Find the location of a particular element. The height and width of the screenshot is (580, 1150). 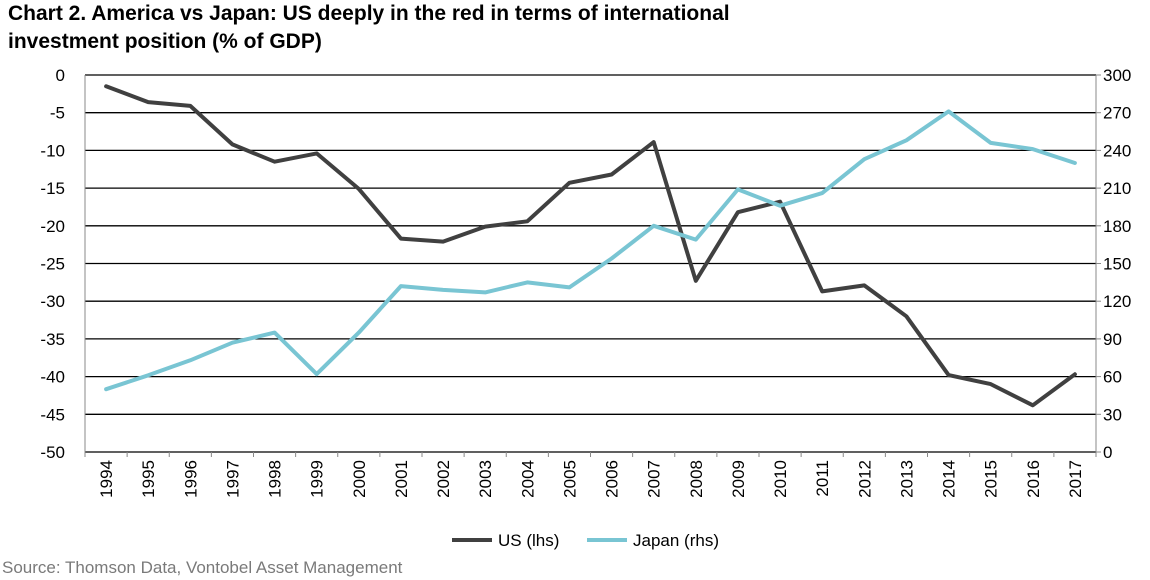

x-tick-label: 2015 is located at coordinates (991, 479).